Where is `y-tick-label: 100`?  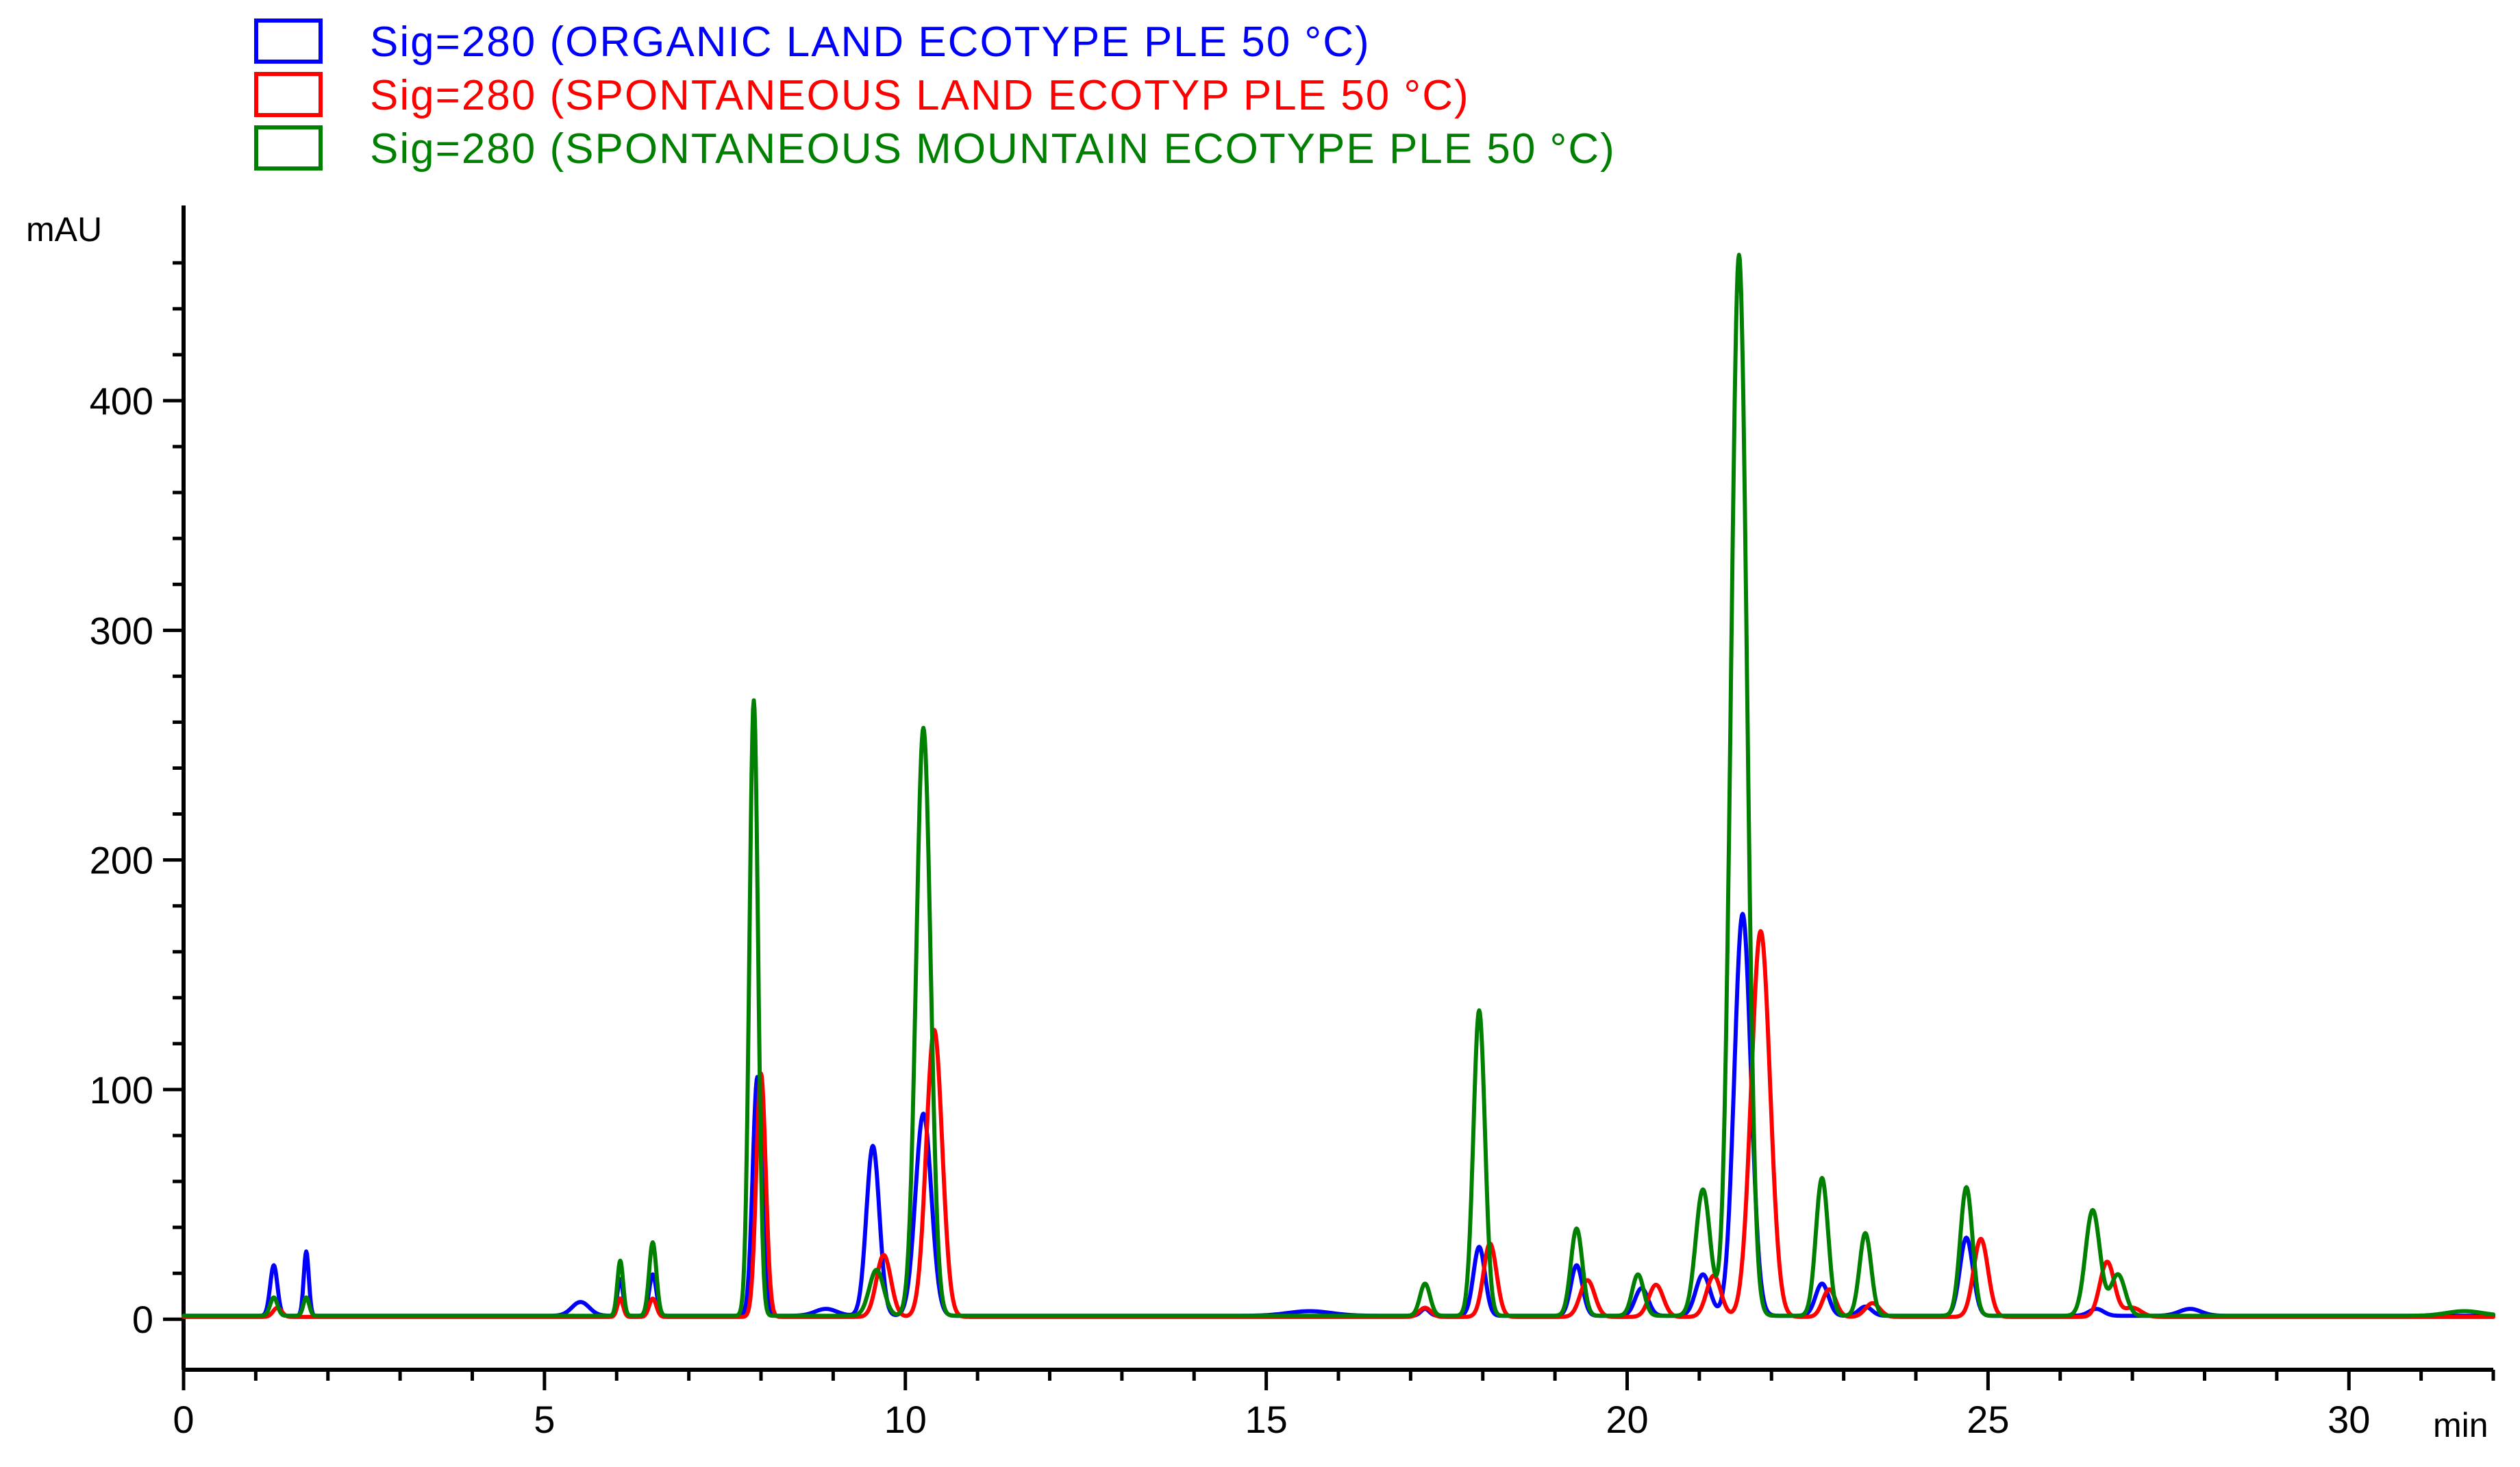 y-tick-label: 100 is located at coordinates (121, 1090).